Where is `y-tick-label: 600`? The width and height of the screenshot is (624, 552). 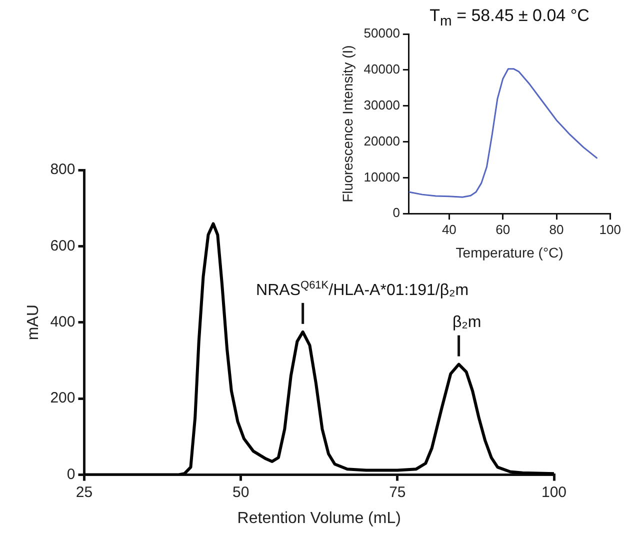
y-tick-label: 600 is located at coordinates (63, 245).